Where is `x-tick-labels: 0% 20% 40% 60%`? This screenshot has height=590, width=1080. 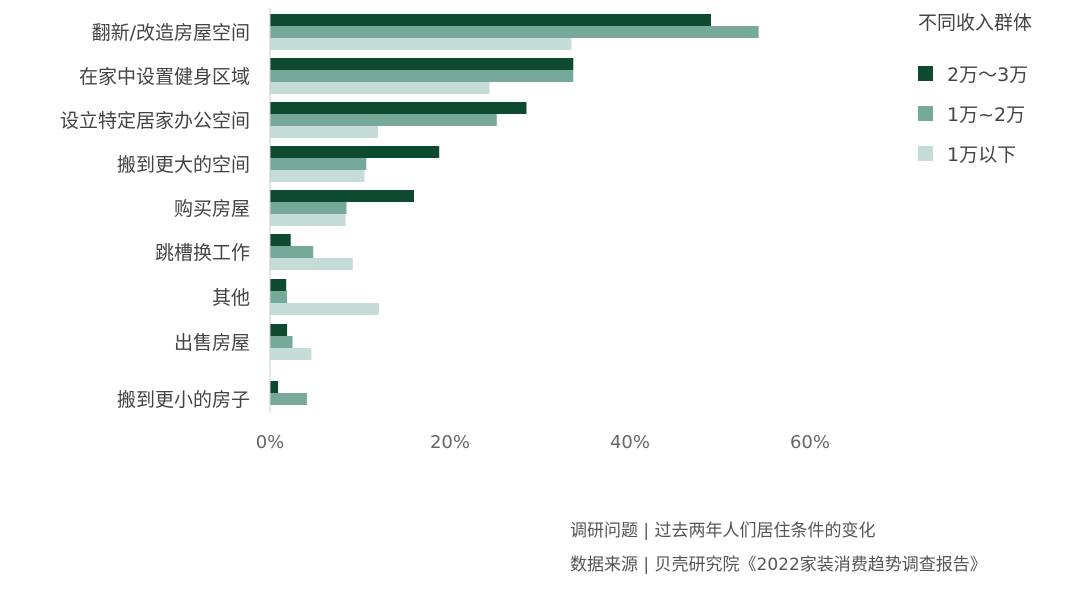 x-tick-labels: 0% 20% 40% 60% is located at coordinates (543, 442).